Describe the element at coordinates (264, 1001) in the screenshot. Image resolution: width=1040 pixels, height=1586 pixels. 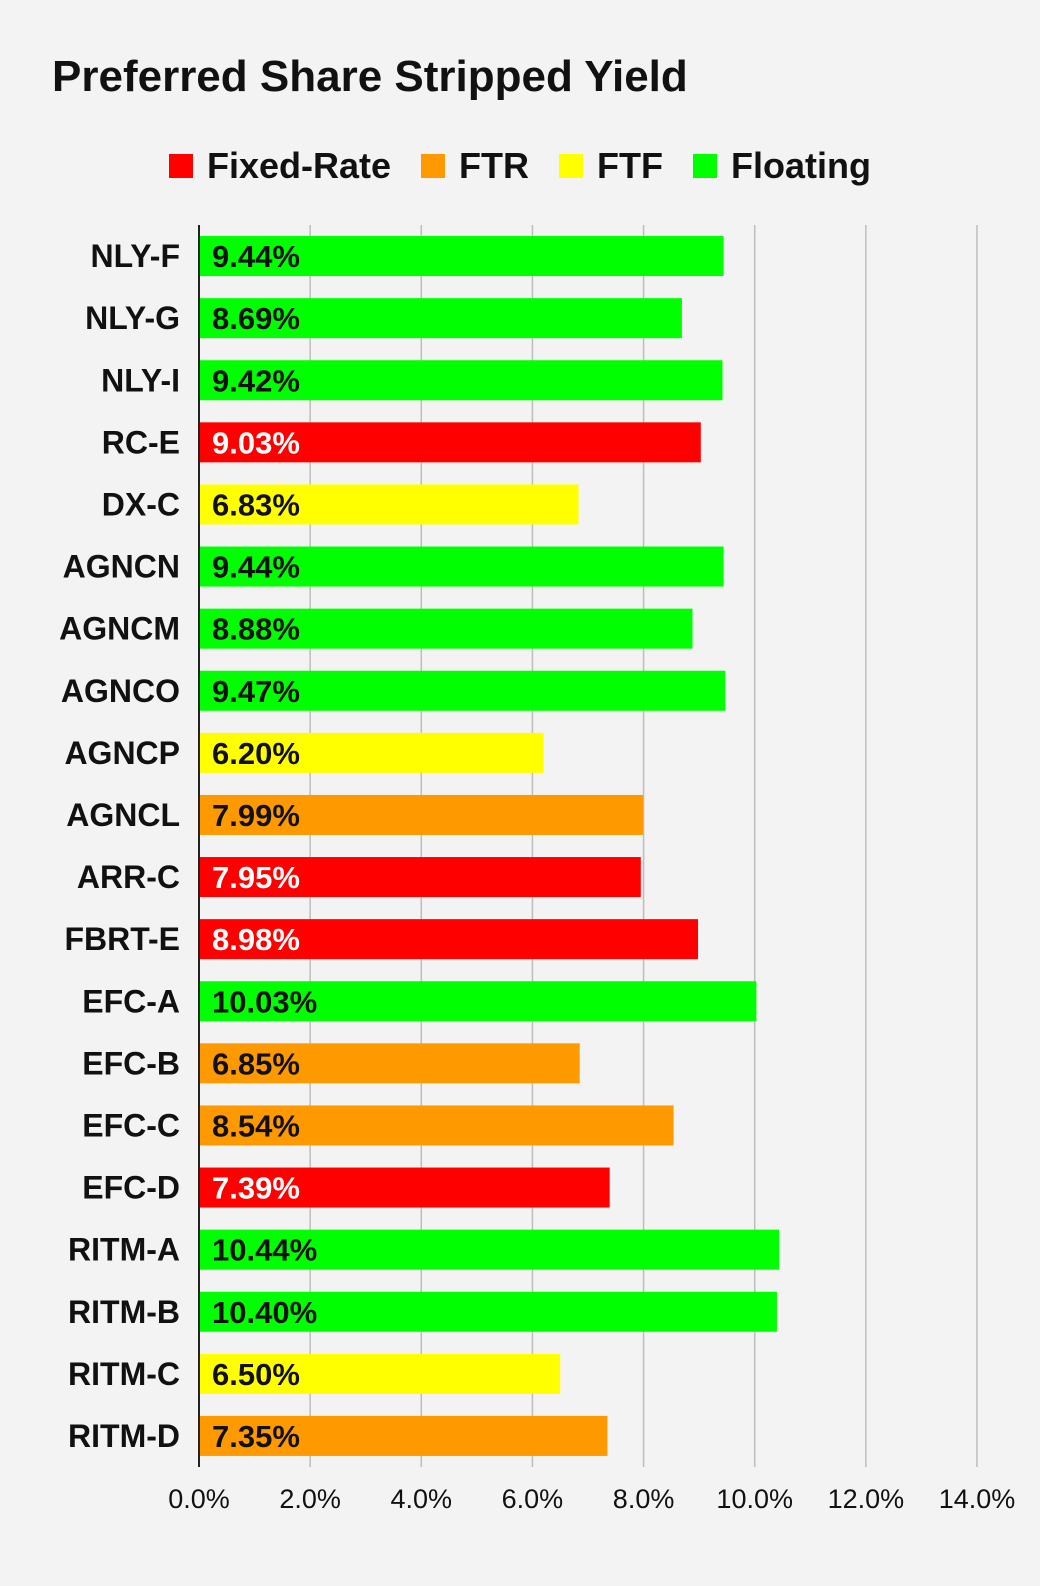
I see `data-label: 10.03%` at that location.